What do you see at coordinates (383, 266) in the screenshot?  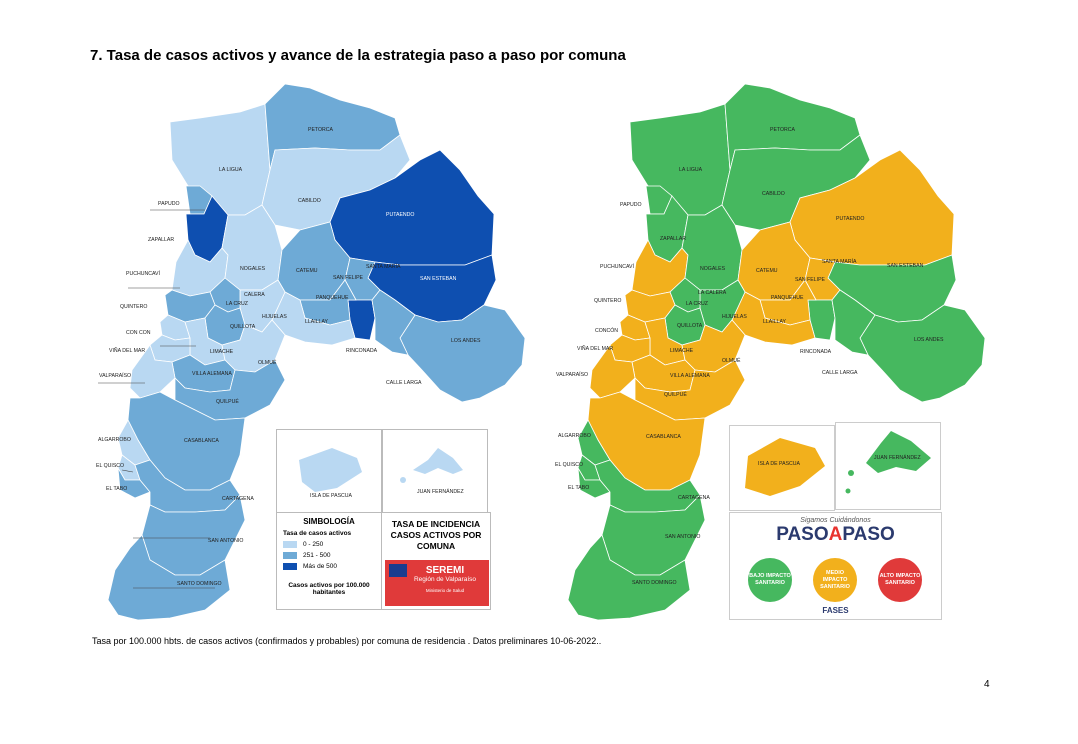 I see `left-label-santa-maria: SANTA MARÍA` at bounding box center [383, 266].